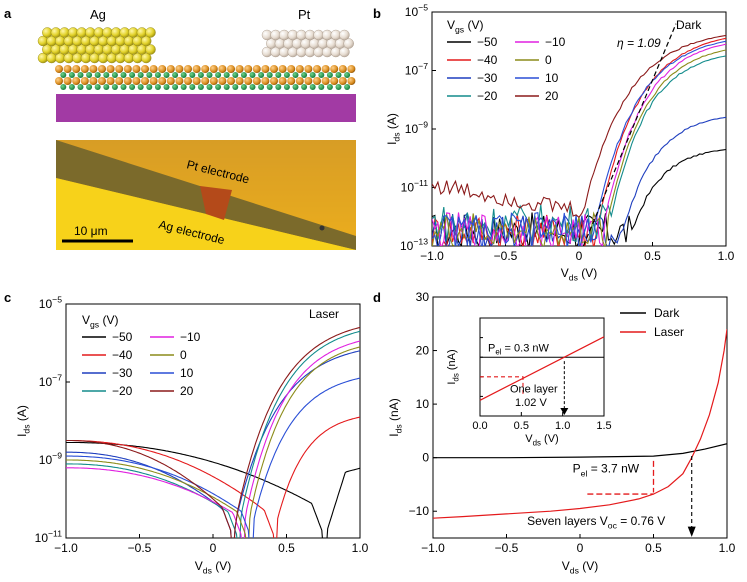 This screenshot has width=747, height=582. Describe the element at coordinates (196, 64) in the screenshot. I see `schematic: Ag Pt` at that location.